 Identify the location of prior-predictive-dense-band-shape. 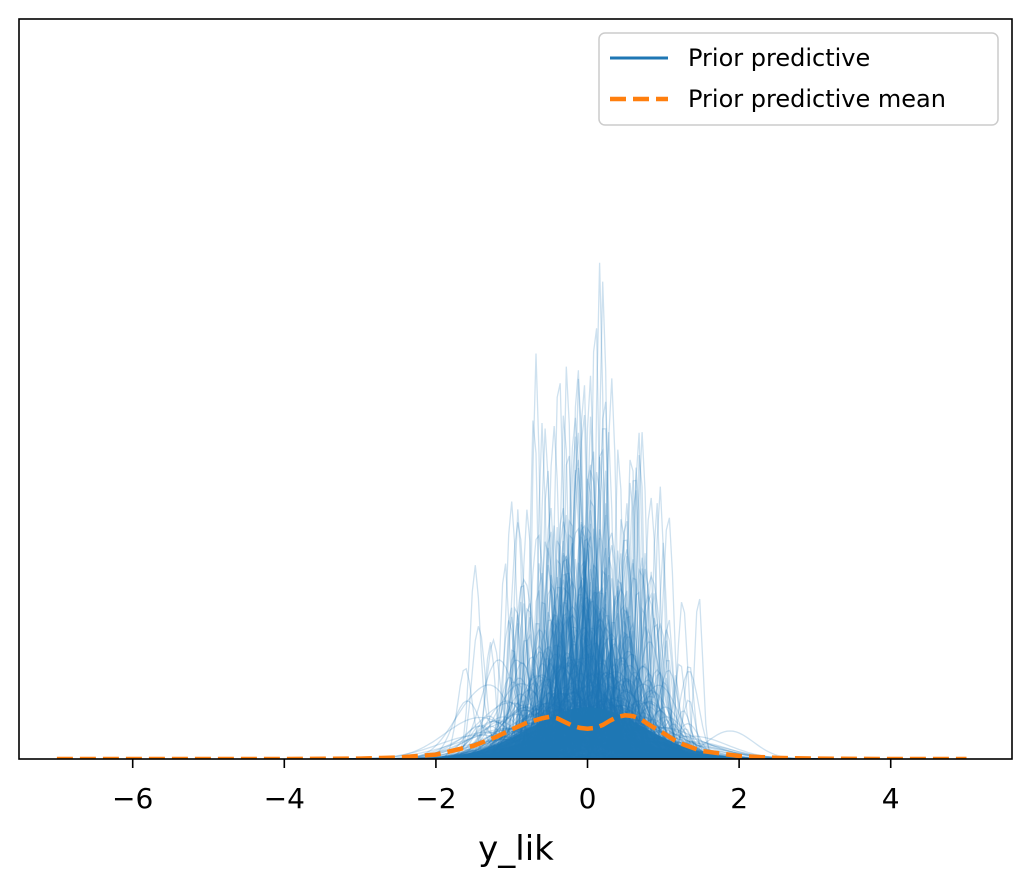
(587, 733).